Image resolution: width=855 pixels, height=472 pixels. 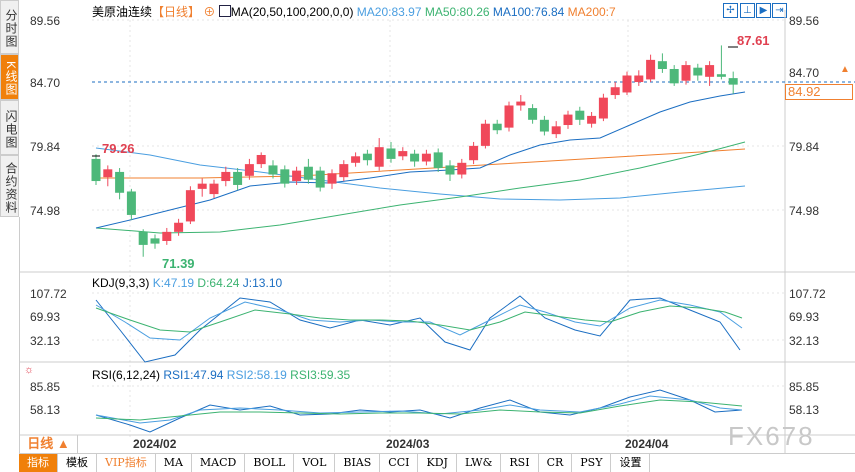 I want to click on ma100-line, so click(x=420, y=174).